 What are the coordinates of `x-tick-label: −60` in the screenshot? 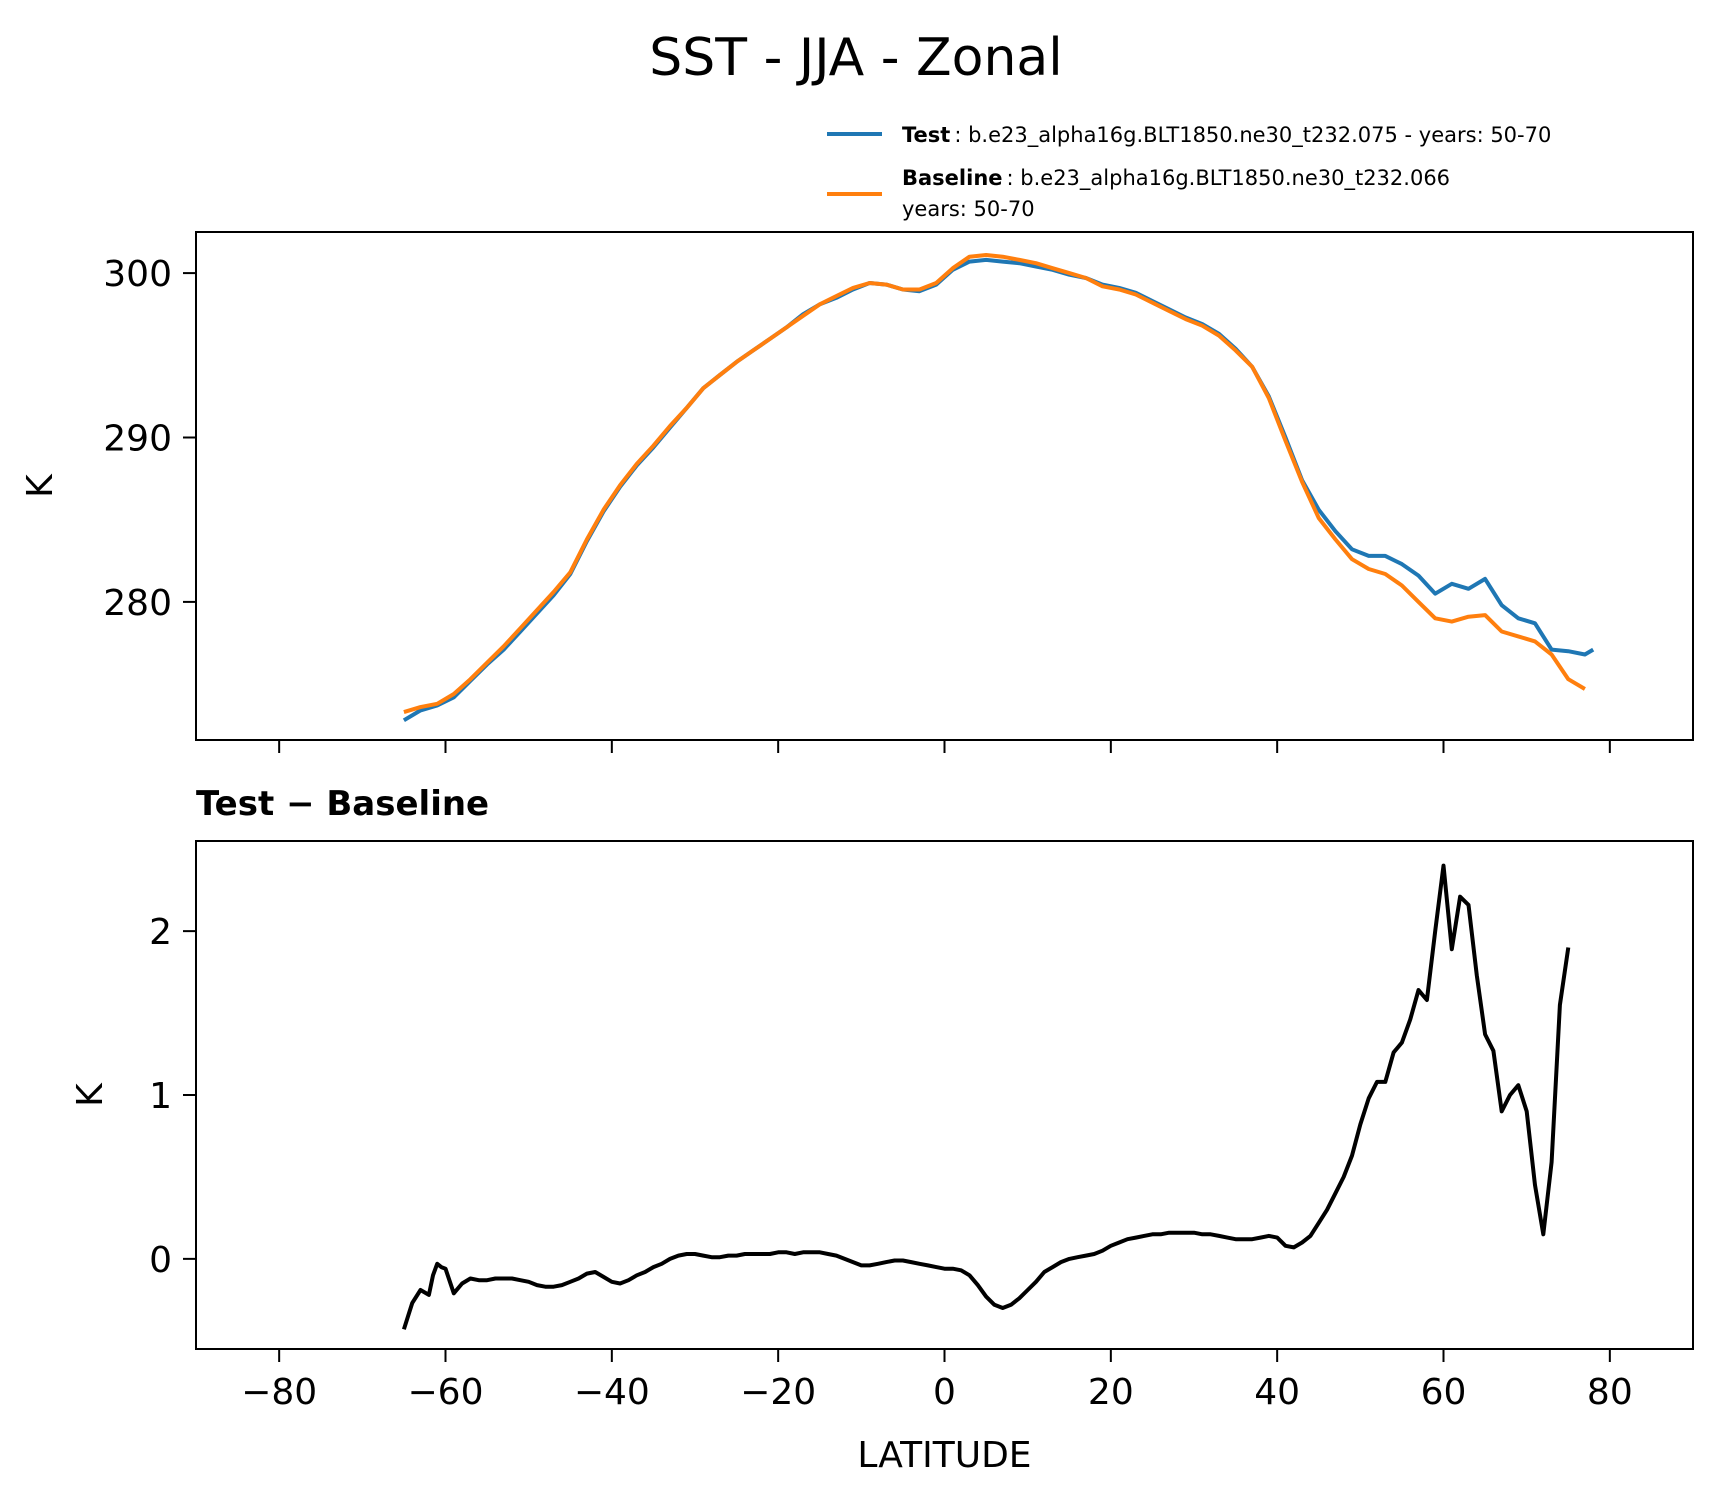 It's located at (446, 1392).